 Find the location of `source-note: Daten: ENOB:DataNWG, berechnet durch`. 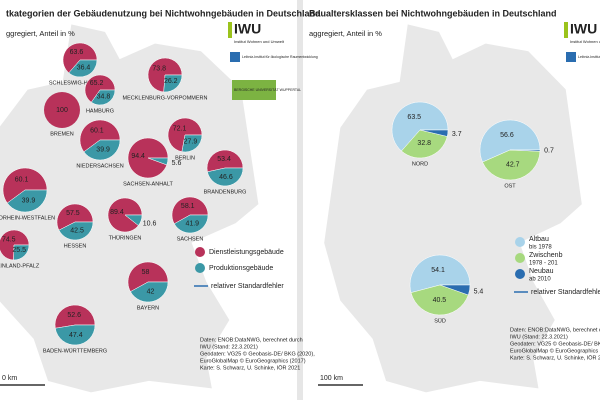

source-note: Daten: ENOB:DataNWG, berechnet durch is located at coordinates (251, 340).